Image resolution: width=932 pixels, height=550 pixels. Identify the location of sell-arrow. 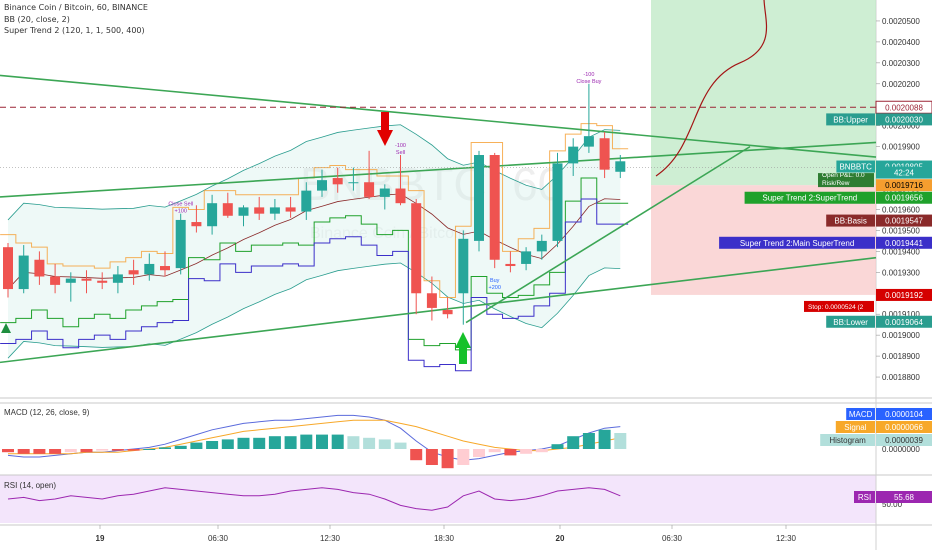
(385, 129).